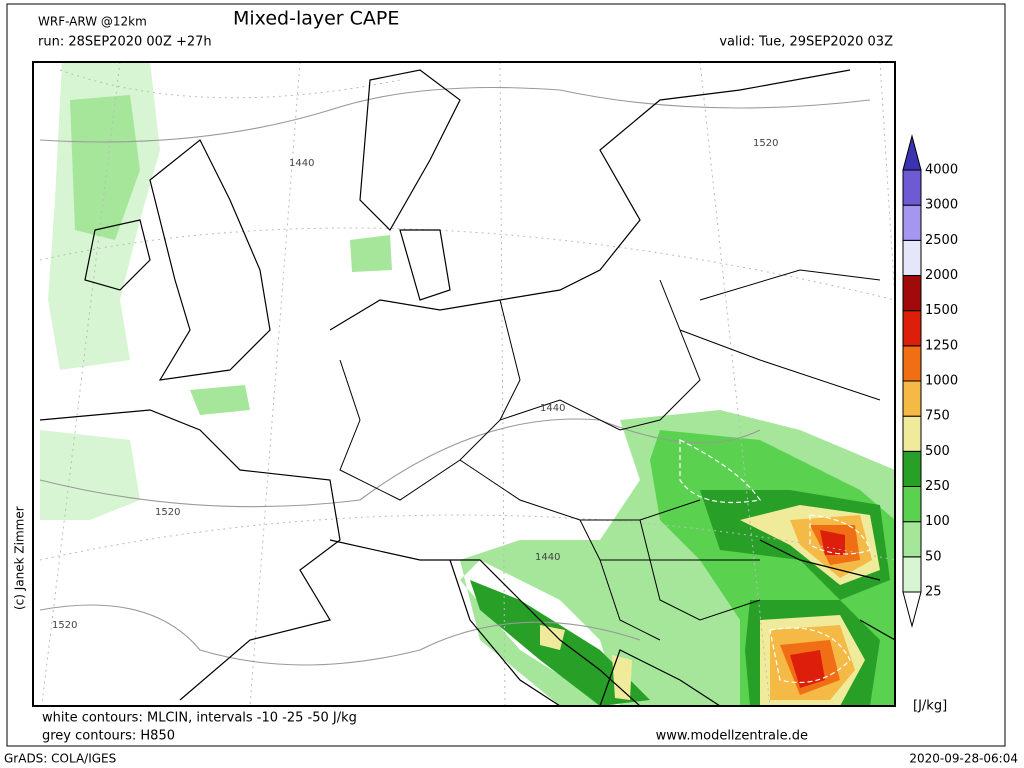  I want to click on colorbar-label: 1250, so click(941, 345).